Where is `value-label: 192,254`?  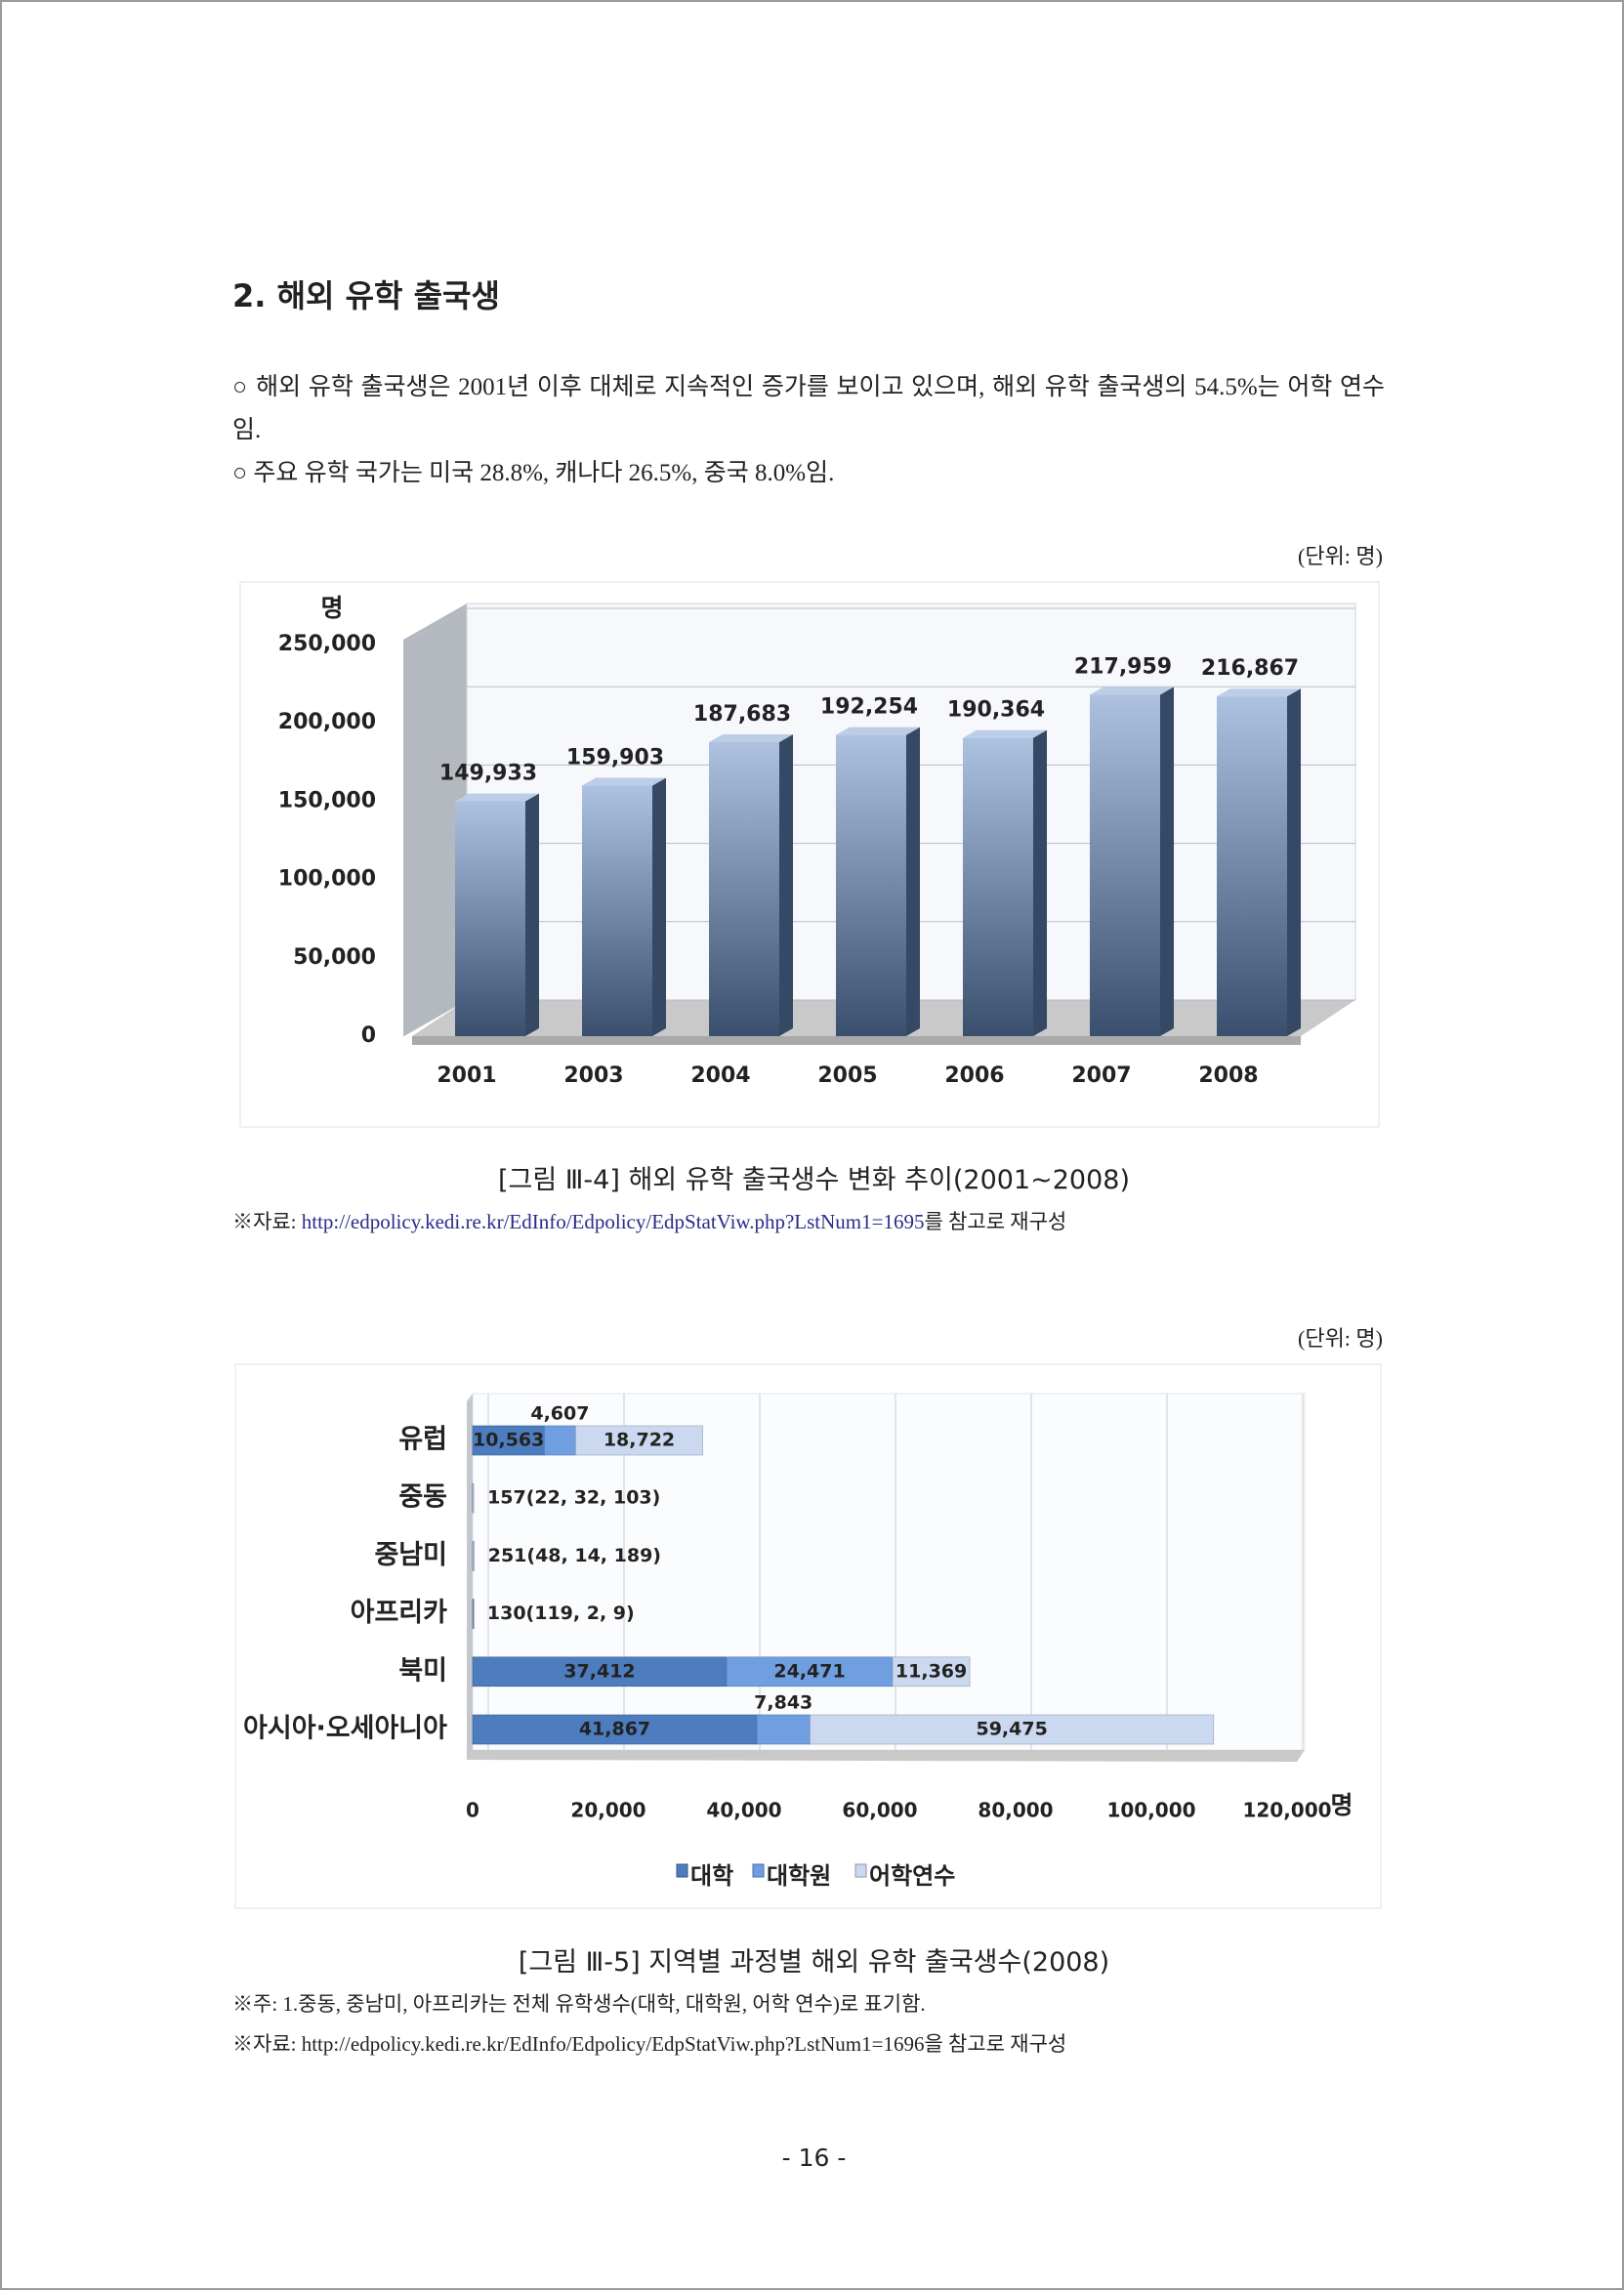
value-label: 192,254 is located at coordinates (869, 707).